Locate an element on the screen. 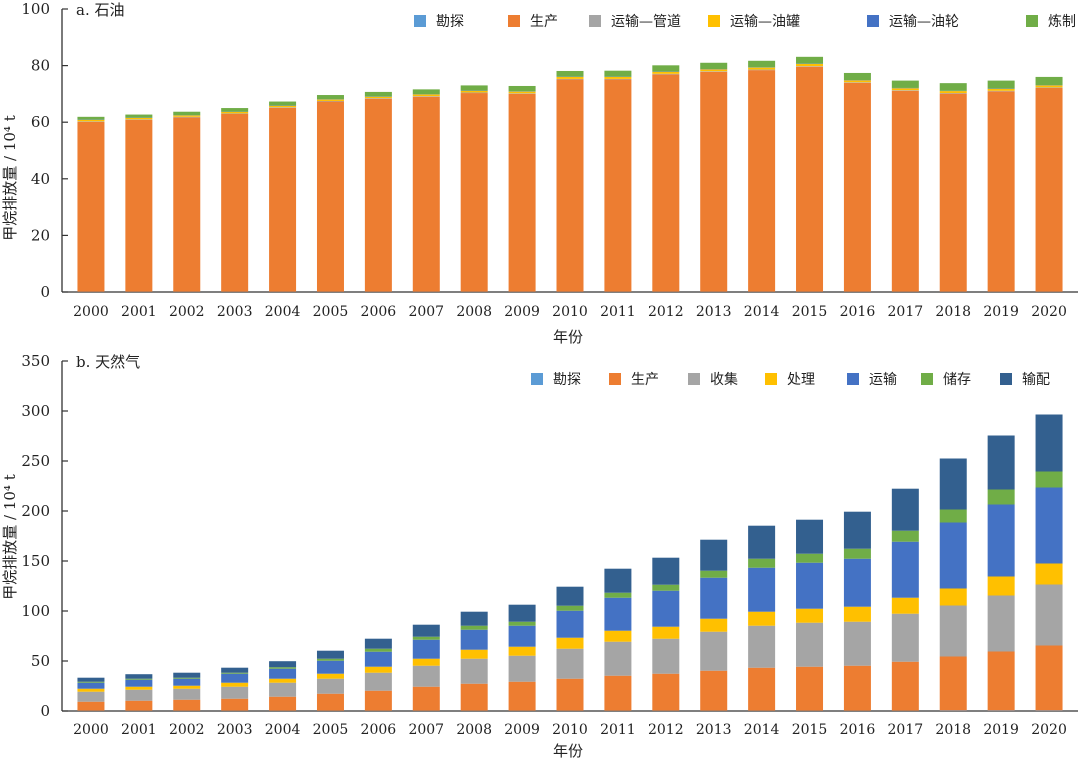  y-axis-title-oil: 甲烷排放量 / 10⁴ t is located at coordinates (10, 178).